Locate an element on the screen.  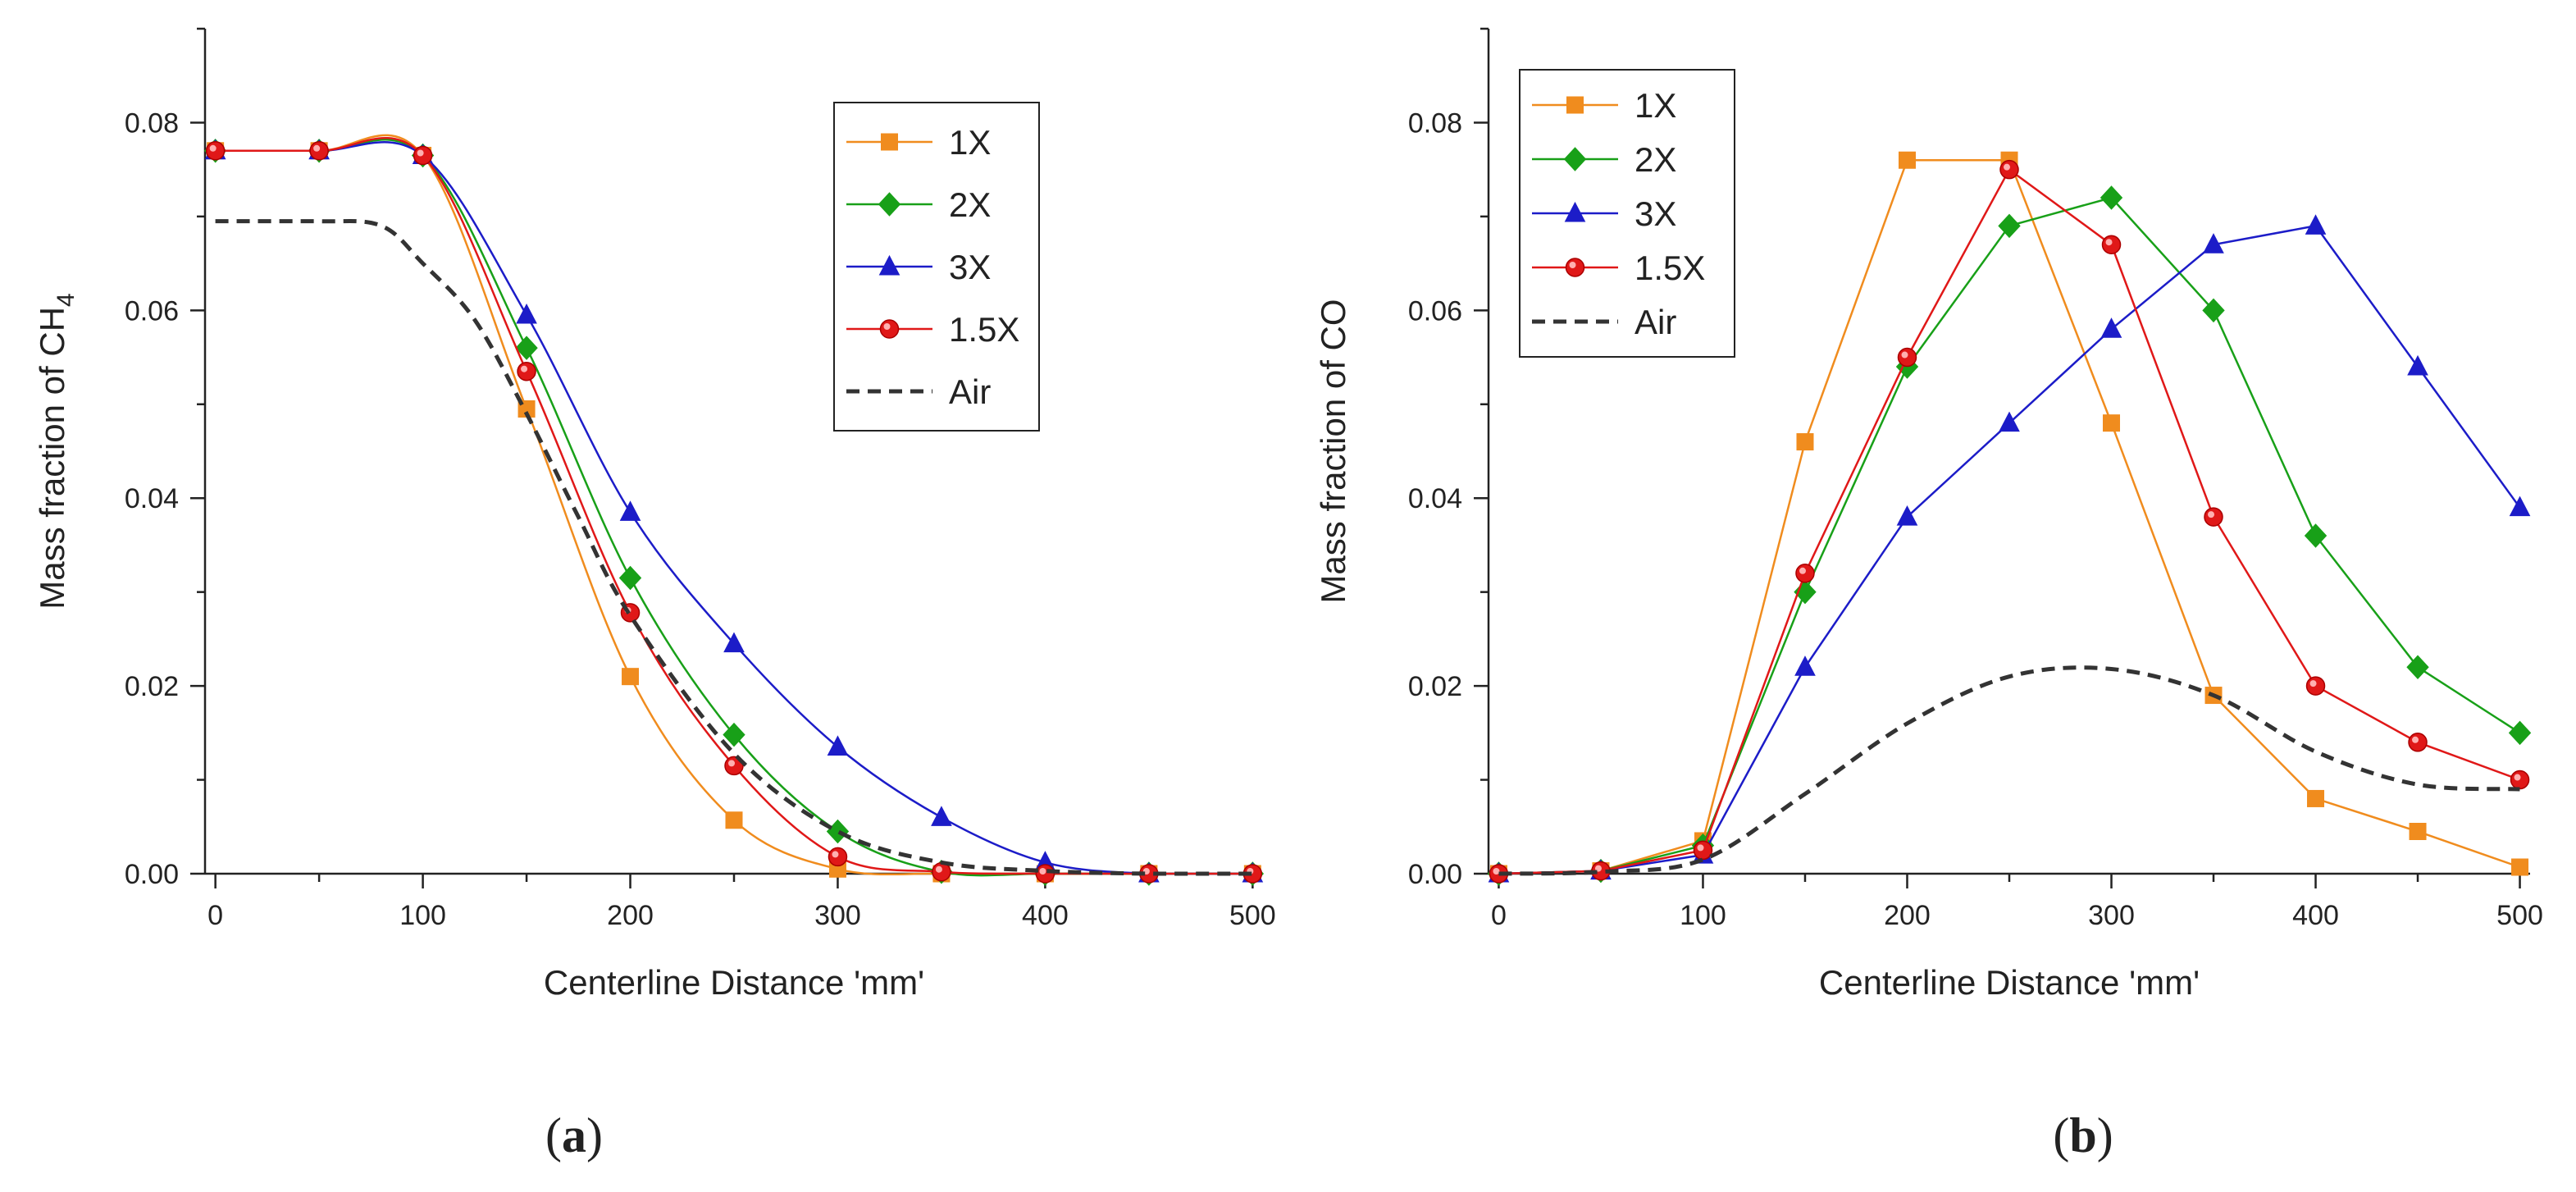
series-line is located at coordinates (2009, 771).